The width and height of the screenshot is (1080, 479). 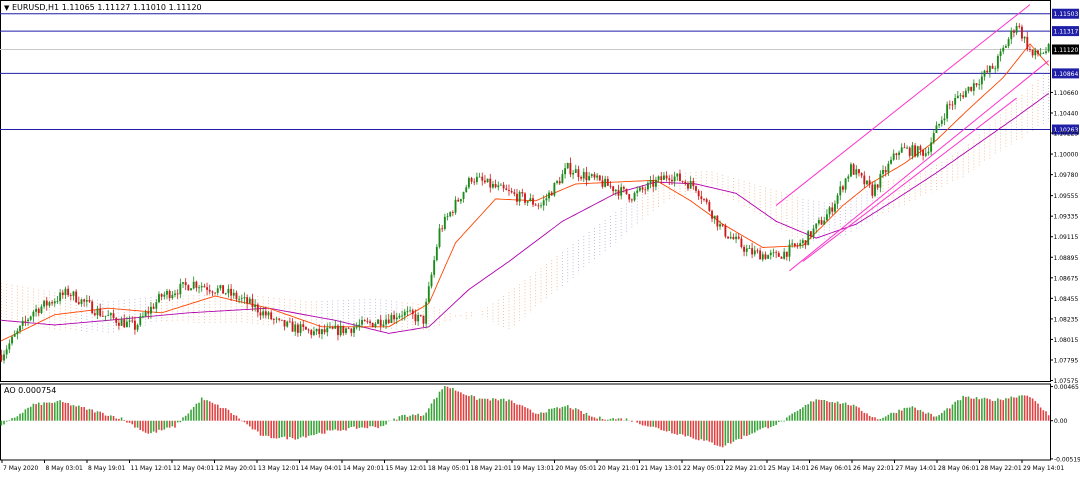 I want to click on y-tick-label: 1.09780, so click(x=1066, y=175).